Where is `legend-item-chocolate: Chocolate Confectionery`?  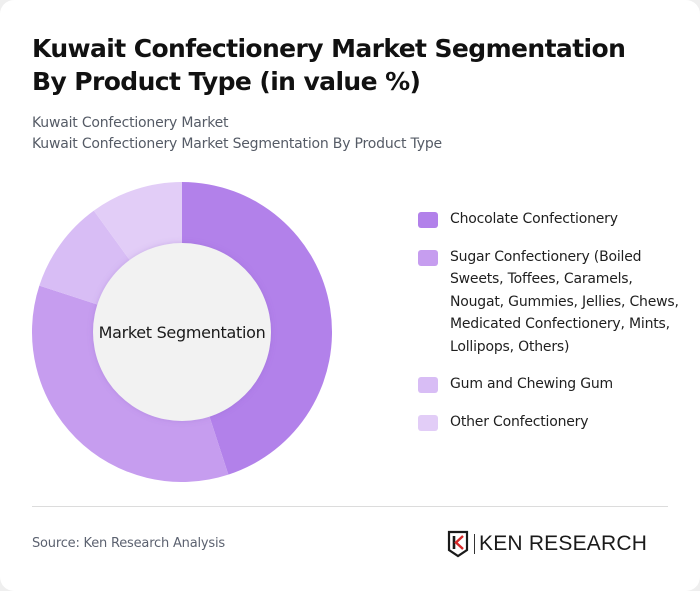
legend-item-chocolate: Chocolate Confectionery is located at coordinates (550, 219).